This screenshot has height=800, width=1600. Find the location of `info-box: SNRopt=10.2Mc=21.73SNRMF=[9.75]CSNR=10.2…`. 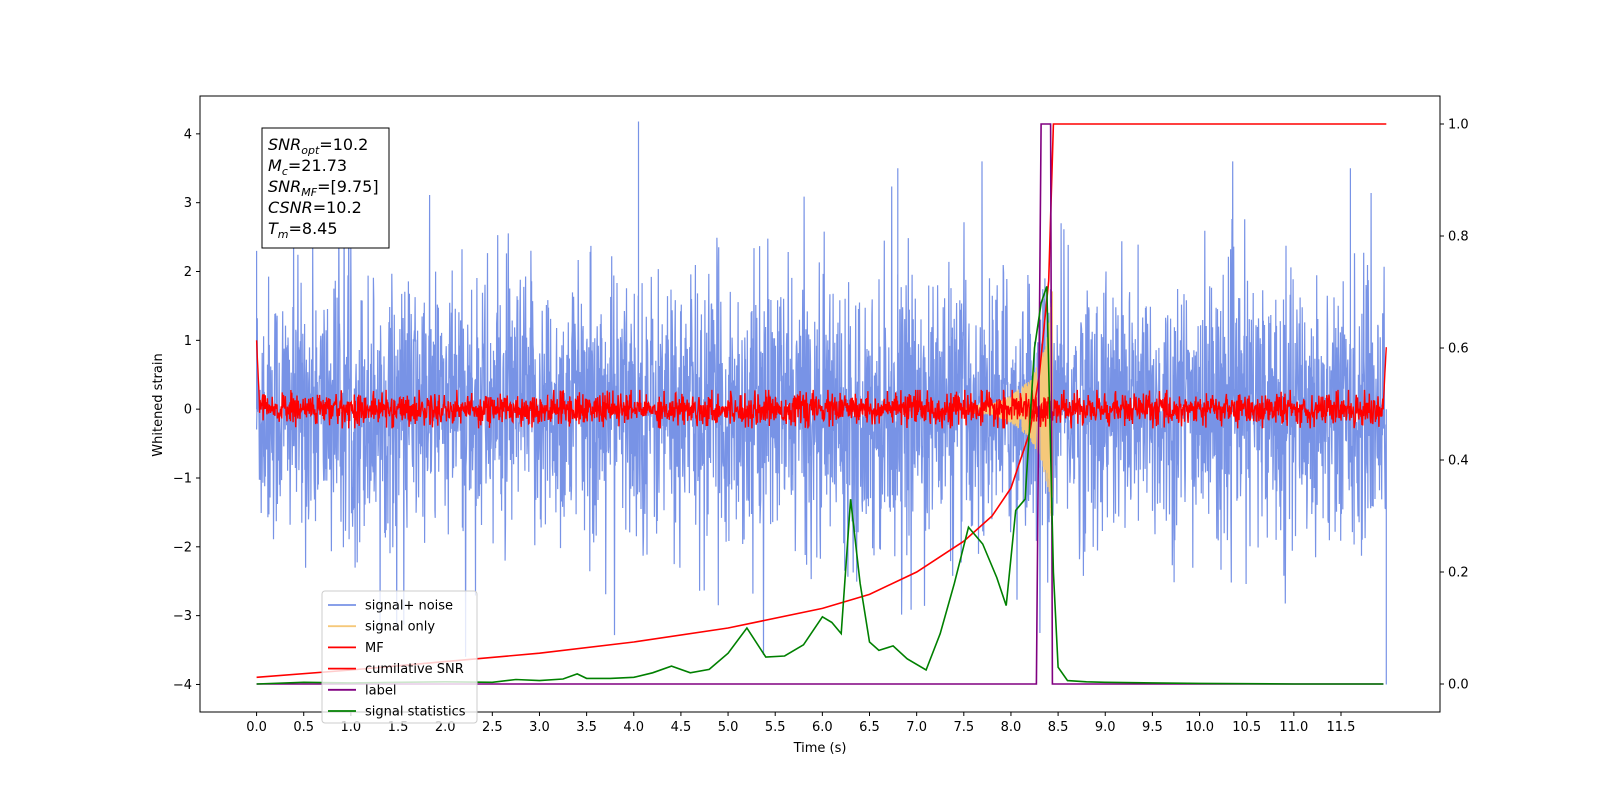

info-box: SNRopt=10.2Mc=21.73SNRMF=[9.75]CSNR=10.2… is located at coordinates (325, 188).